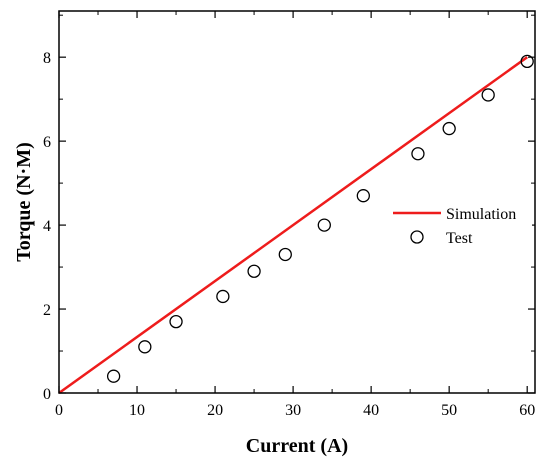  I want to click on x-tick-label: 50, so click(449, 410).